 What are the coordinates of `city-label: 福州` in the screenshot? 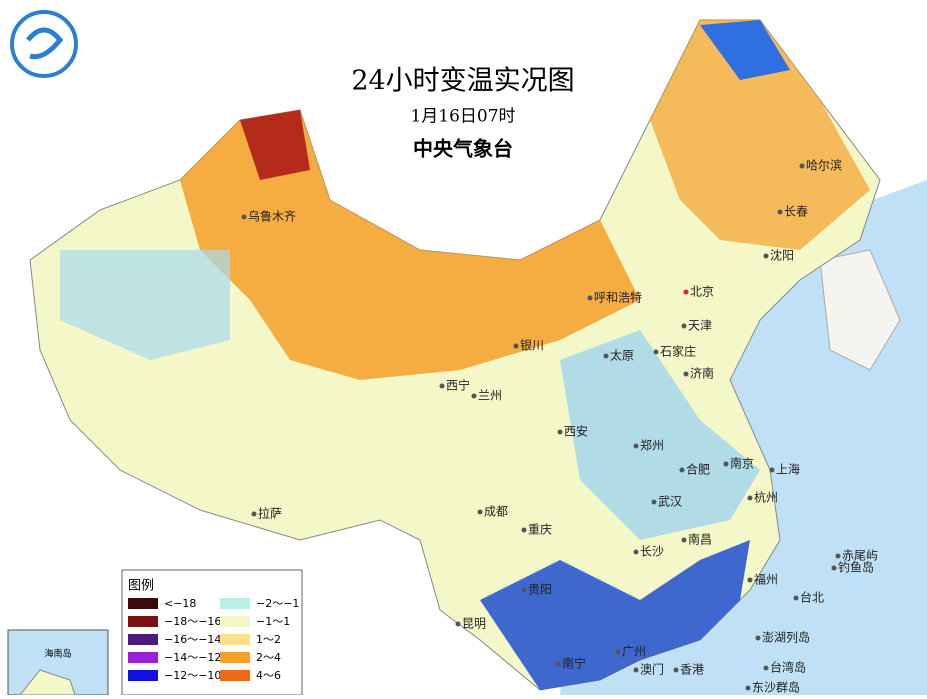 It's located at (766, 579).